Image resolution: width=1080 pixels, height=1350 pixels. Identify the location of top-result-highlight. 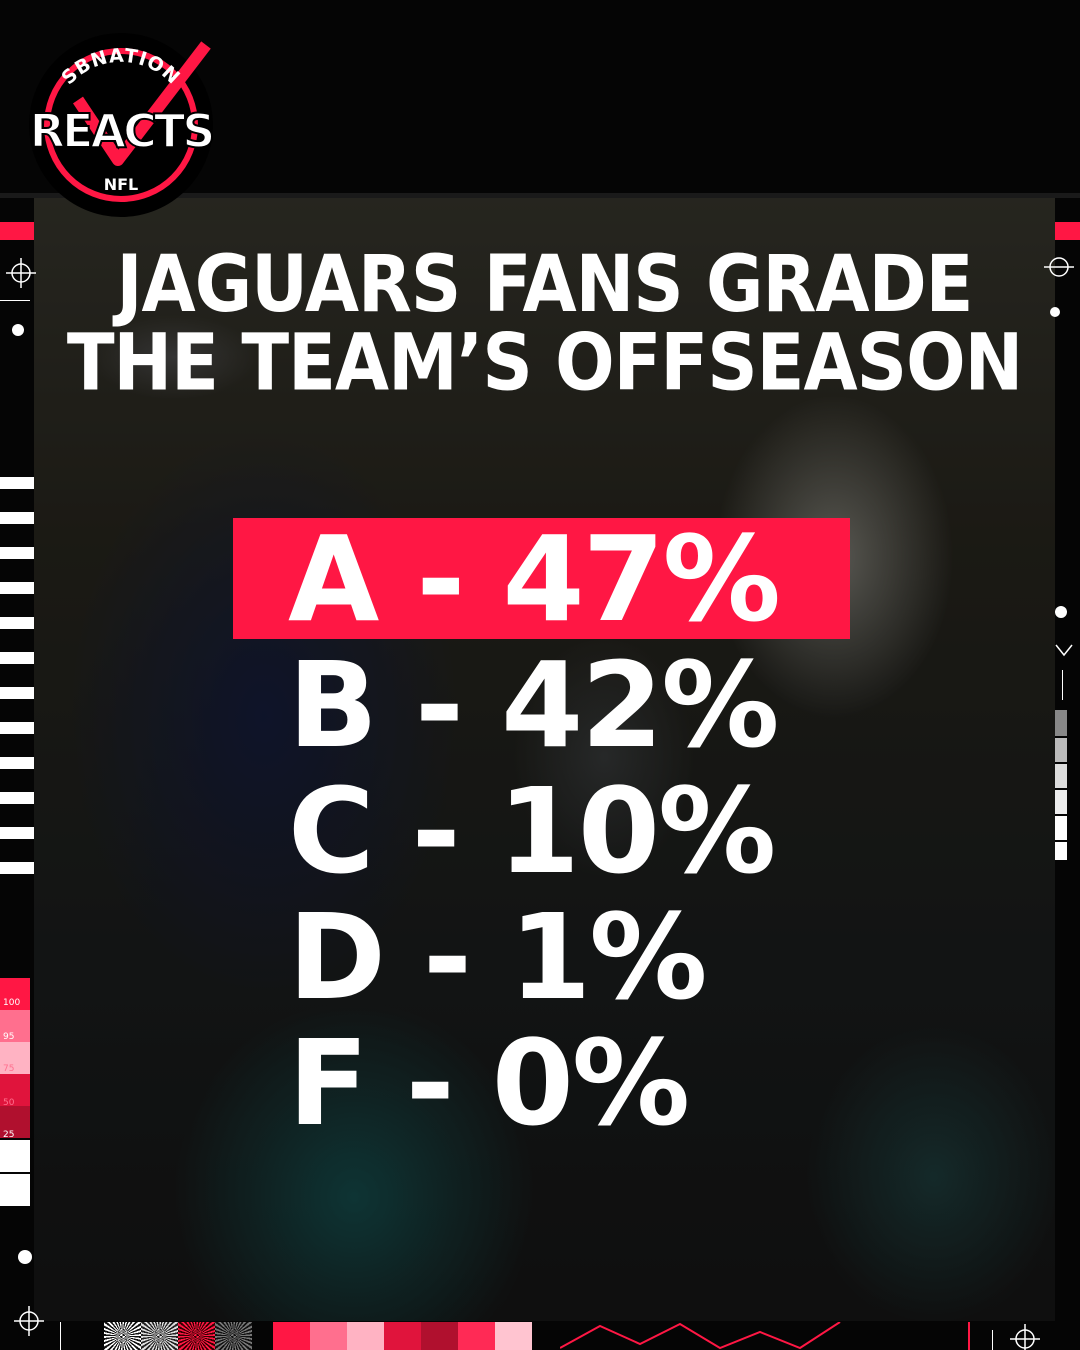
(541, 578).